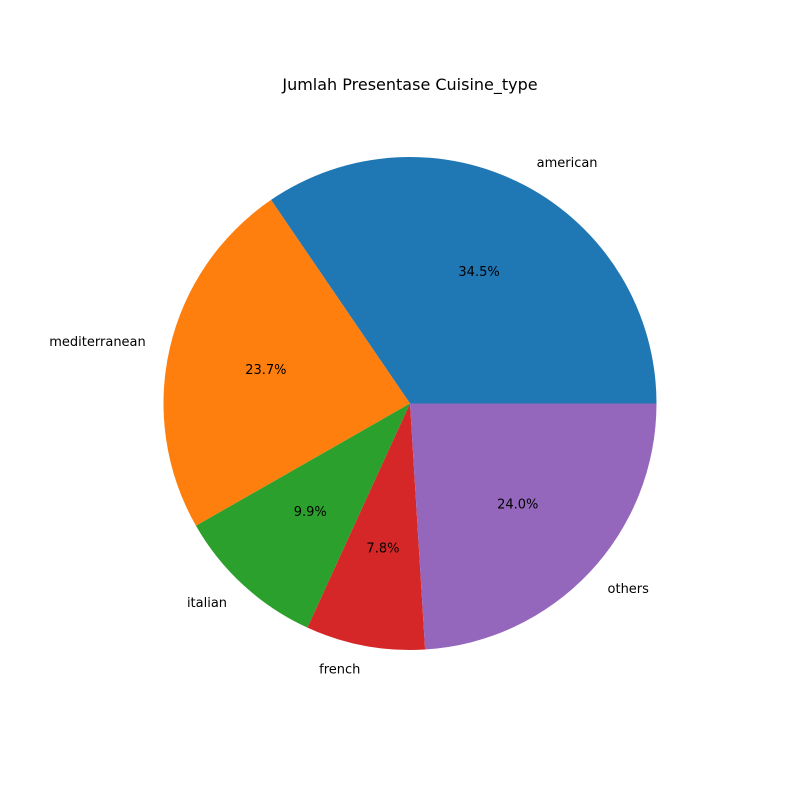 This screenshot has width=800, height=804. I want to click on category-label-french: french, so click(339, 670).